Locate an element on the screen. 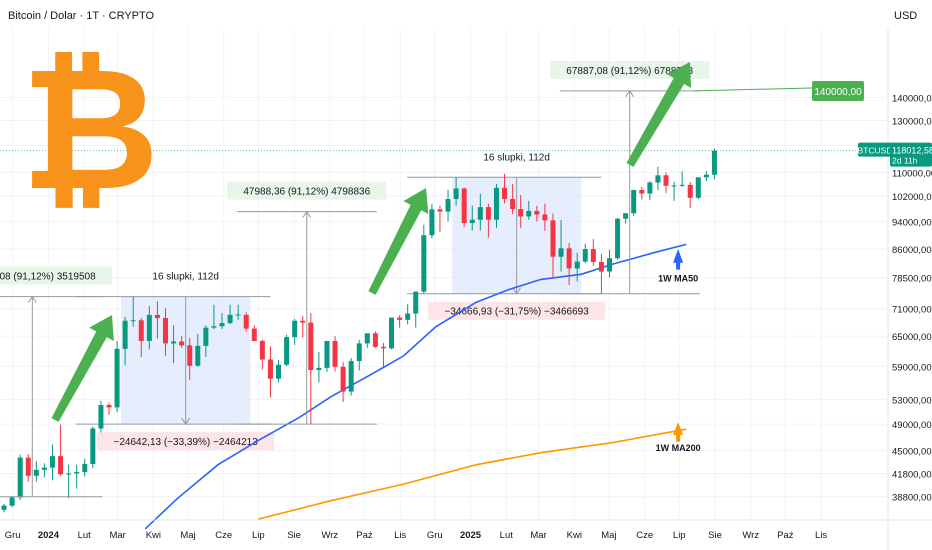 The height and width of the screenshot is (550, 932). price-badge is located at coordinates (911, 154).